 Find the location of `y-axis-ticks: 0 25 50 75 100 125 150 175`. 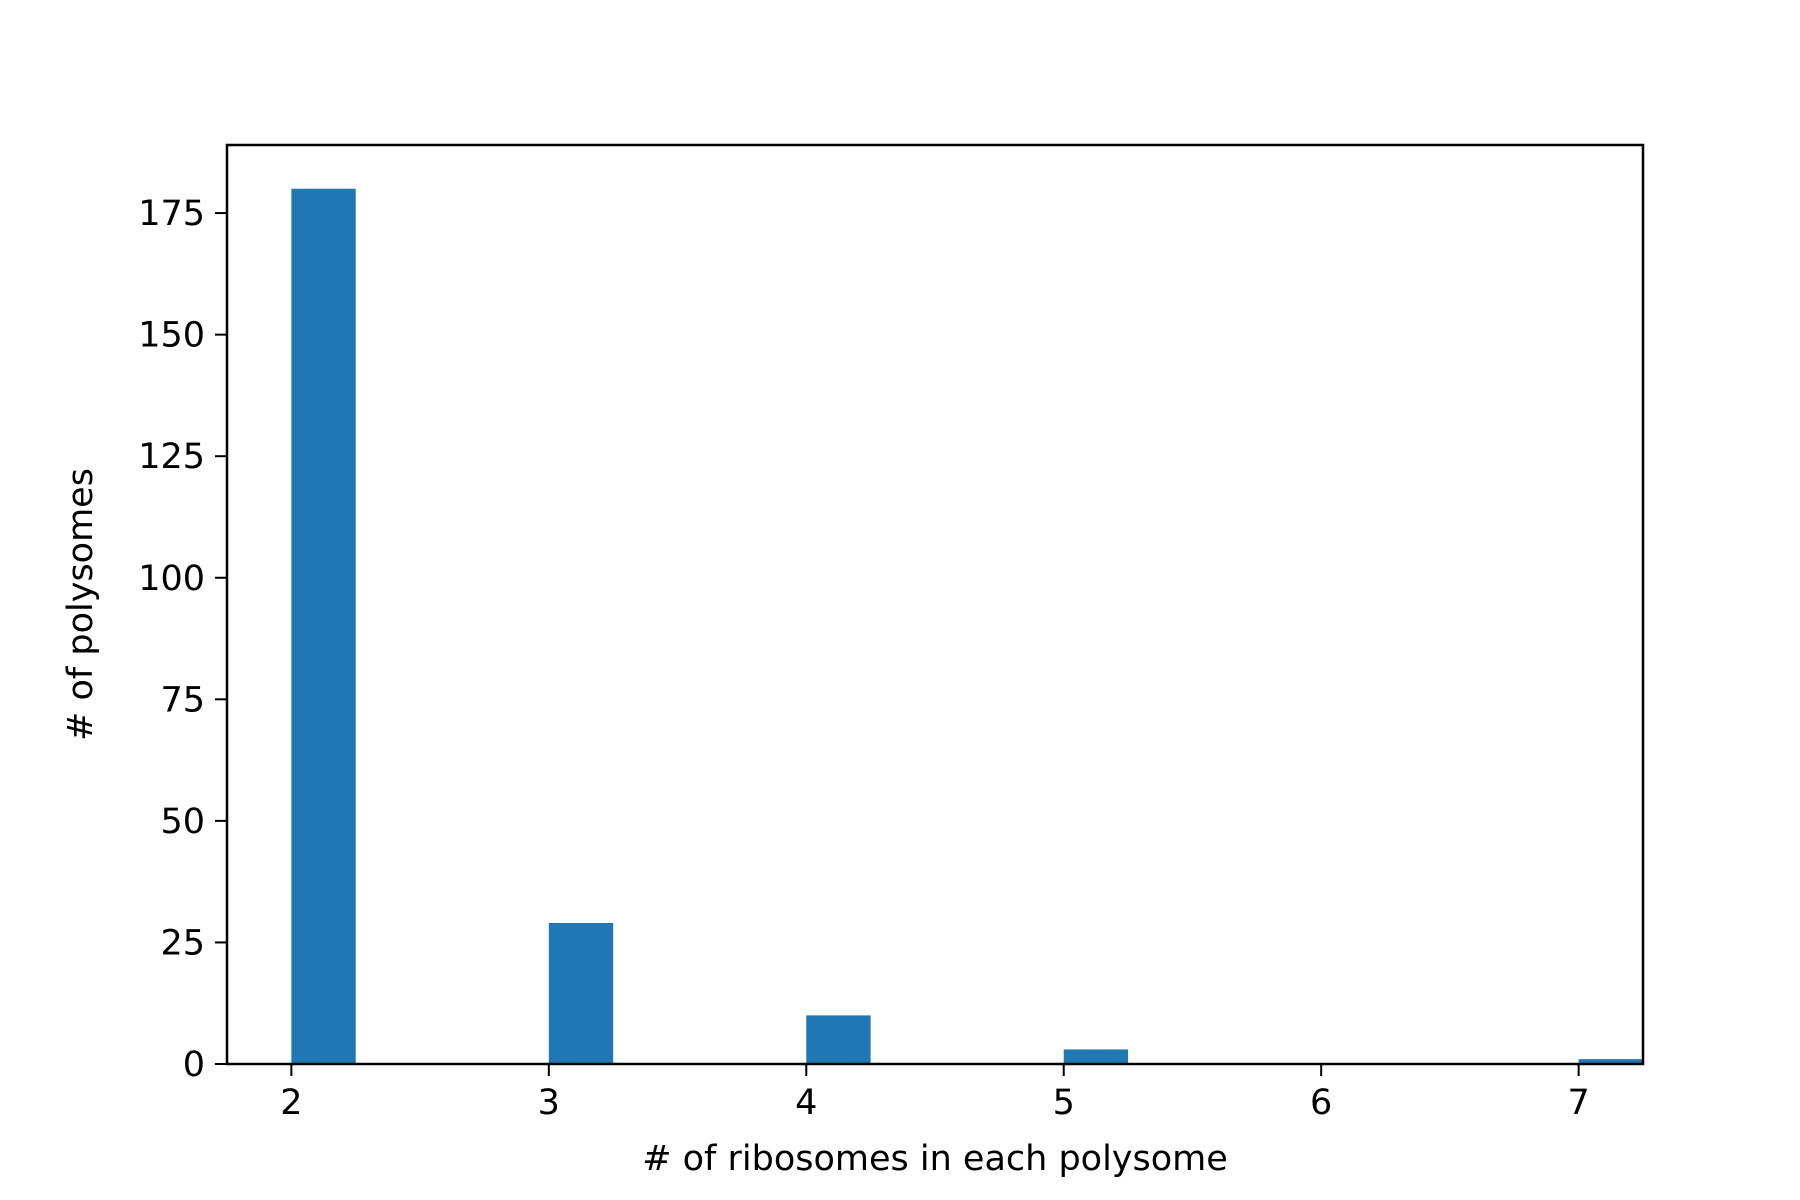

y-axis-ticks: 0 25 50 75 100 125 150 175 is located at coordinates (182, 639).